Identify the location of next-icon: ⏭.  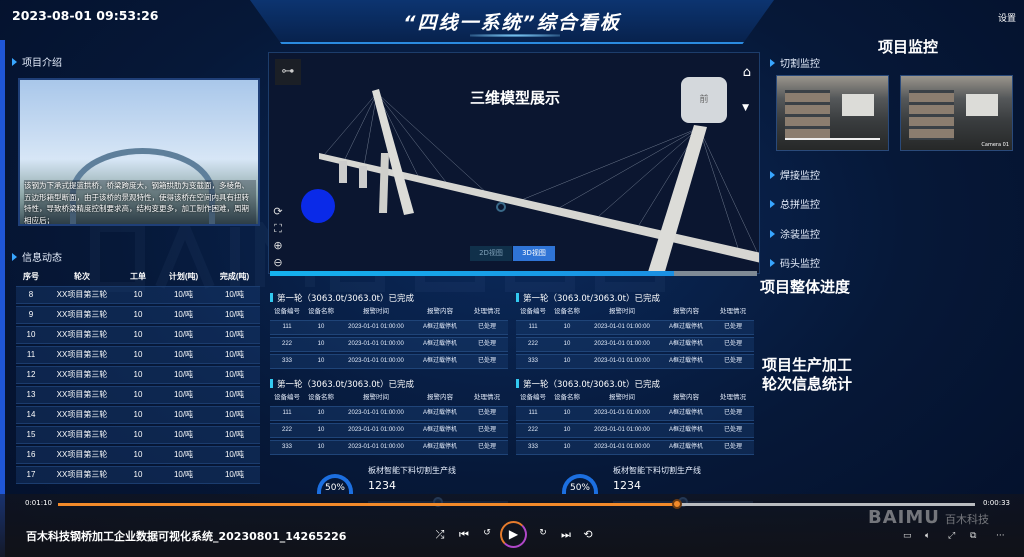
(566, 534).